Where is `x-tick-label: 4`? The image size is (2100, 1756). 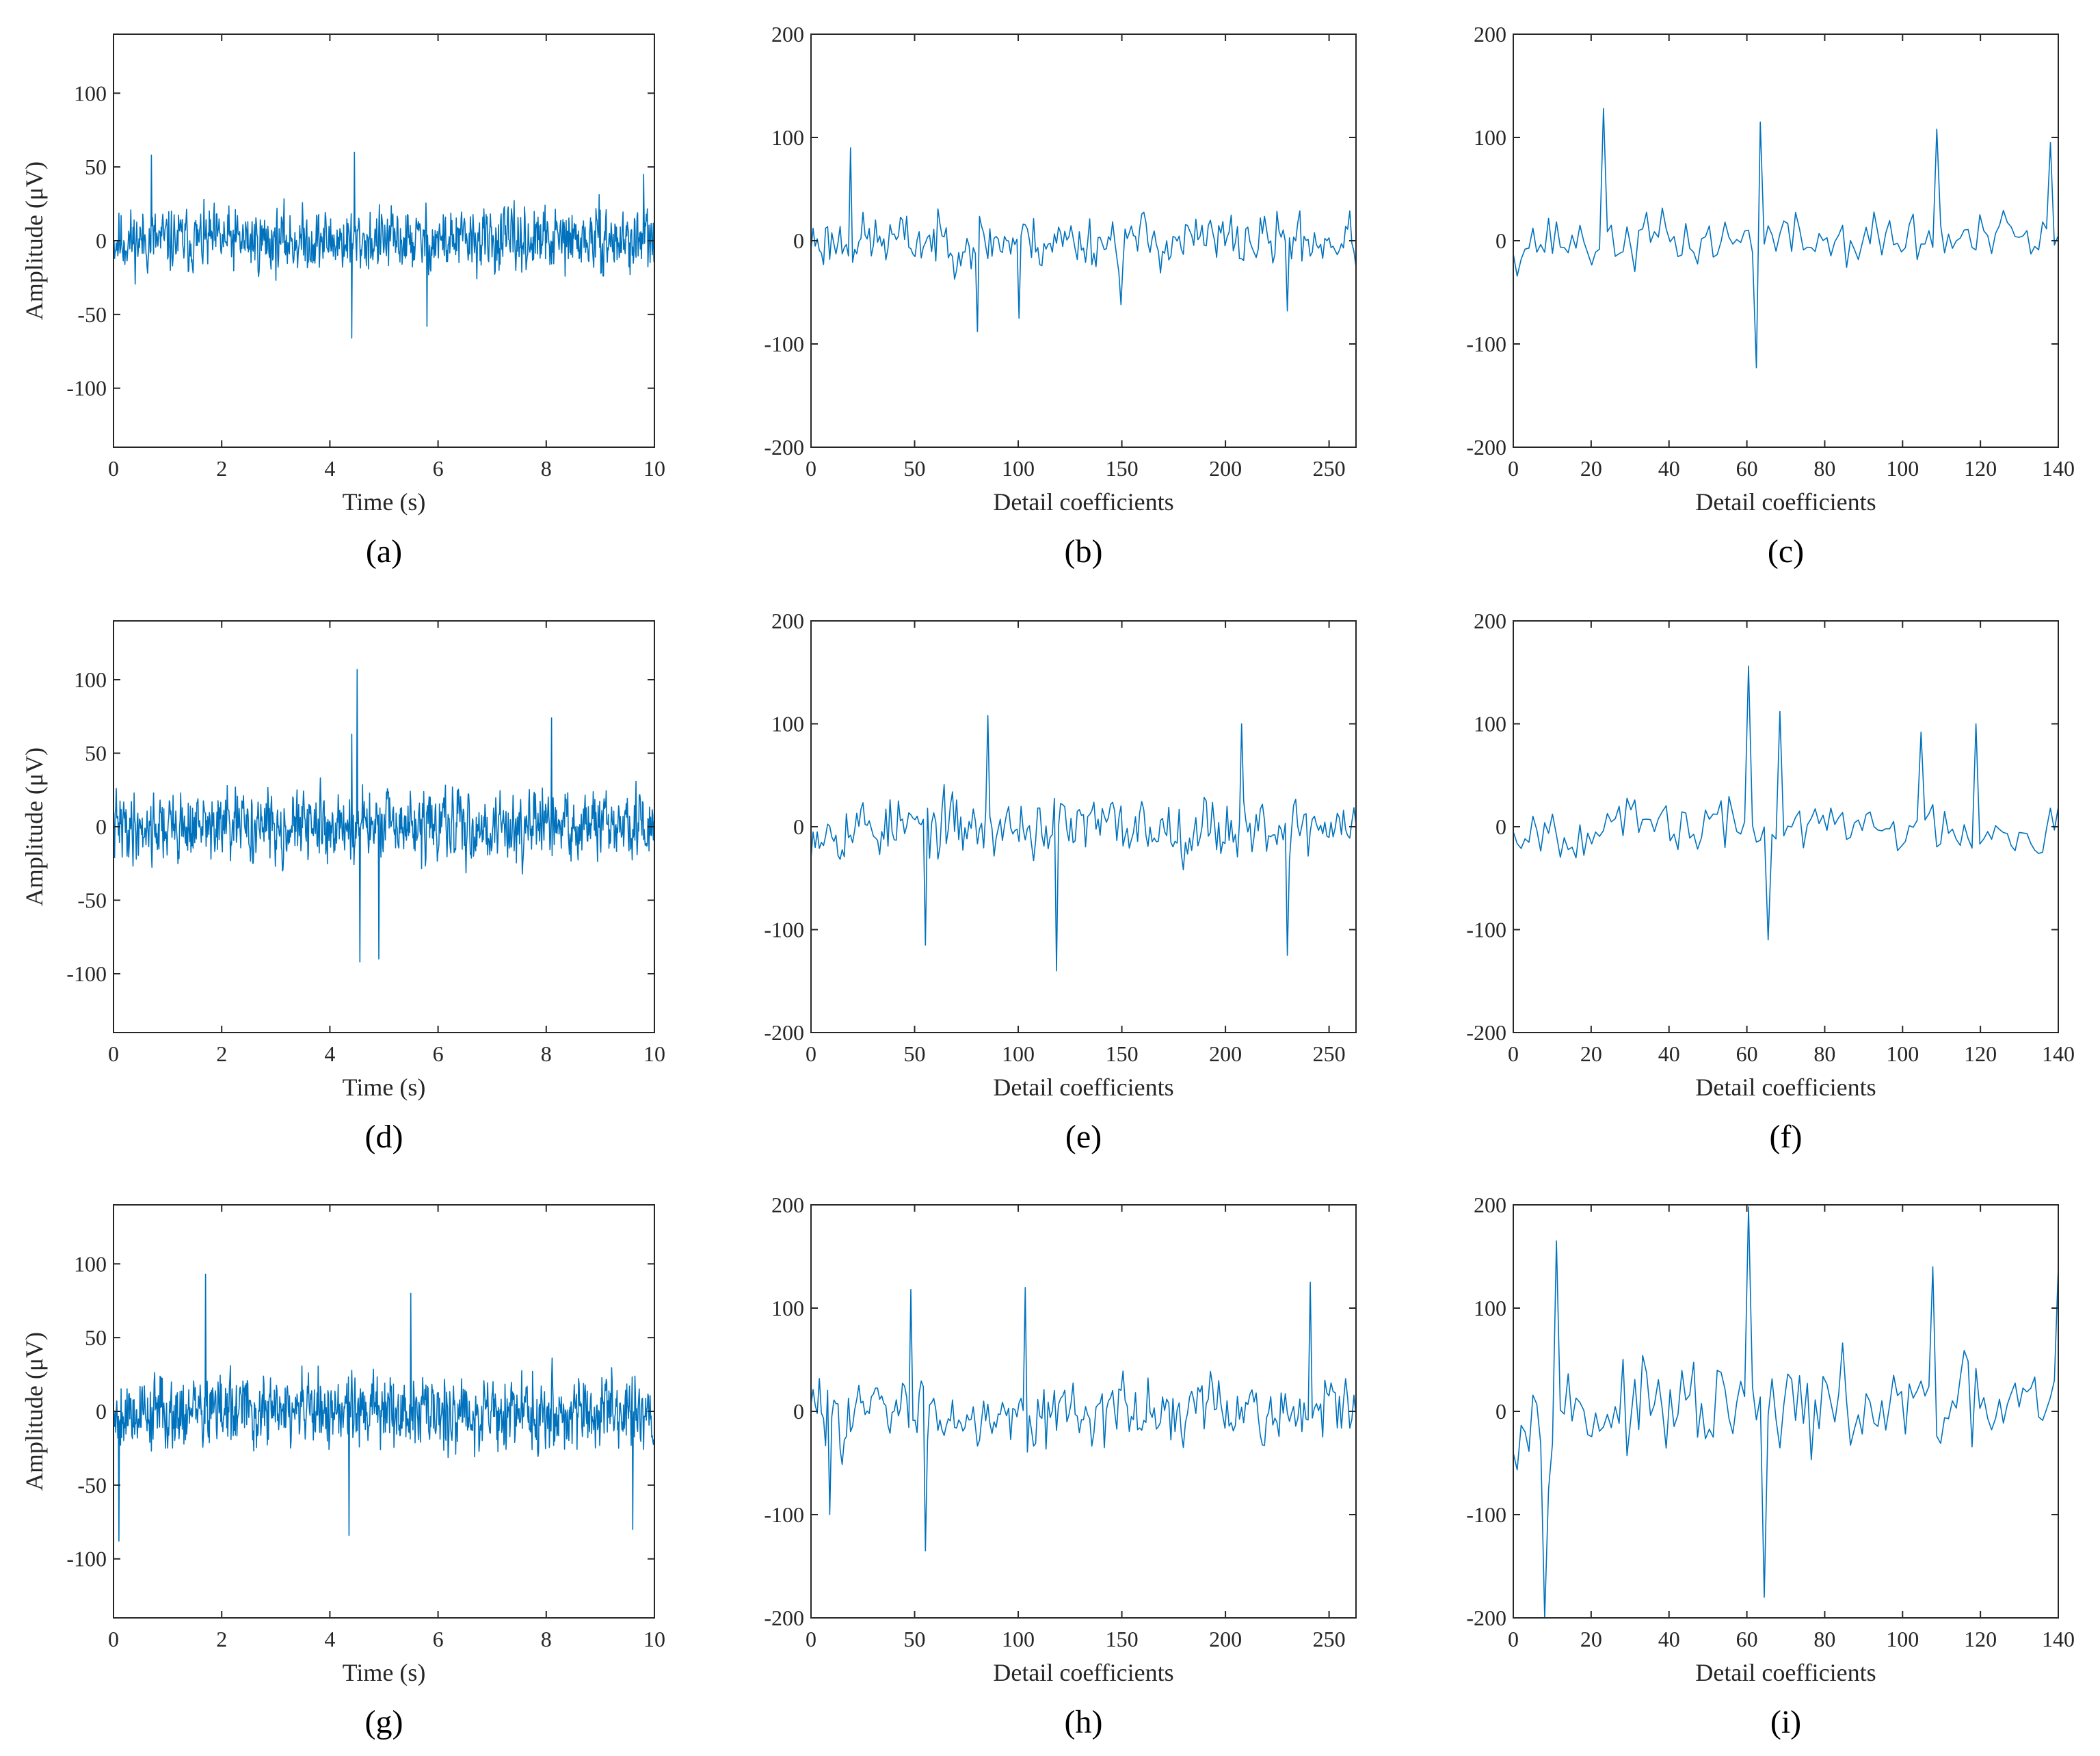
x-tick-label: 4 is located at coordinates (329, 1639).